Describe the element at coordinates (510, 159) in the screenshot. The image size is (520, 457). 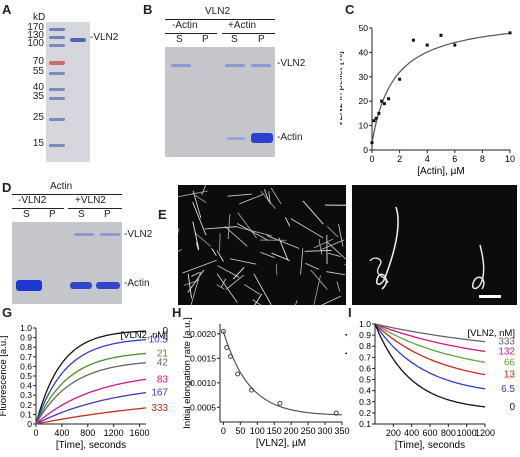
I see `x-tick-label: 10` at that location.